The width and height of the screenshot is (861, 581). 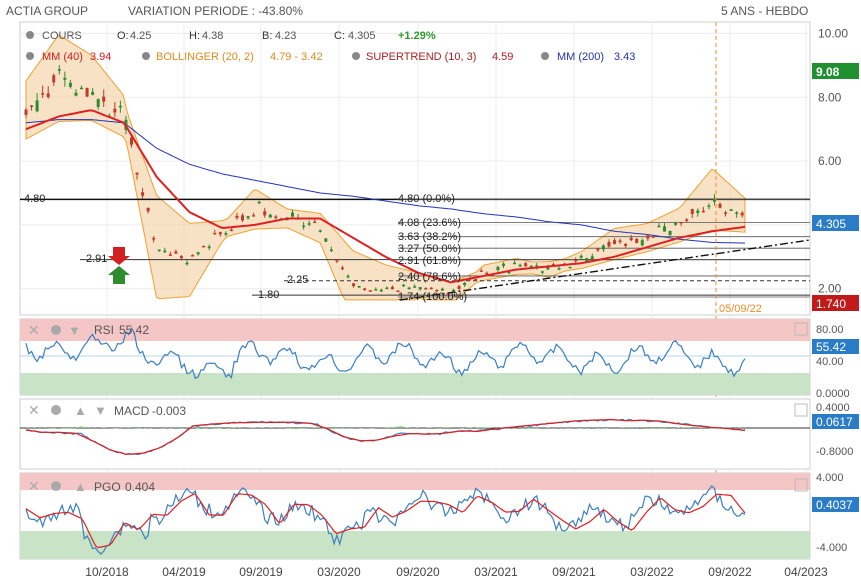 I want to click on macd-label: MACD, so click(x=132, y=411).